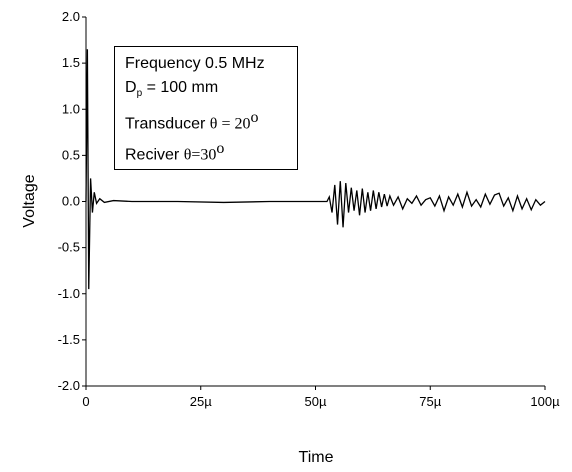 The width and height of the screenshot is (572, 472). What do you see at coordinates (180, 87) in the screenshot?
I see `legend-diameter-value: = 100 mm` at bounding box center [180, 87].